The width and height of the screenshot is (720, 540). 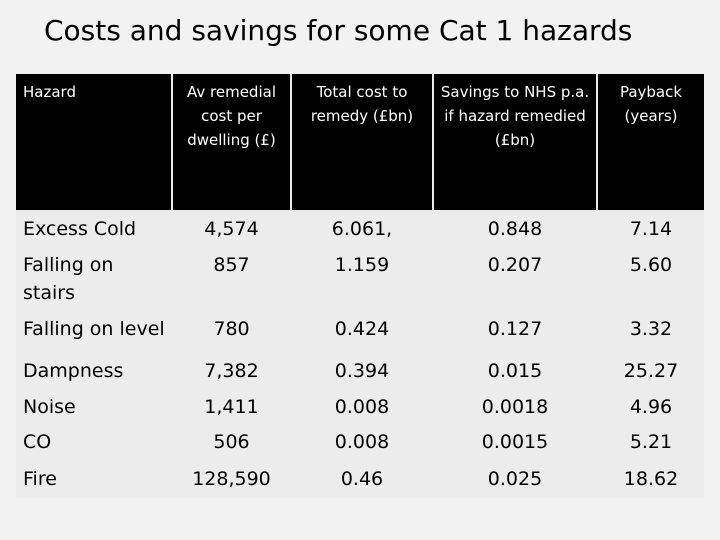 What do you see at coordinates (362, 479) in the screenshot?
I see `row-total-cost: 0.46` at bounding box center [362, 479].